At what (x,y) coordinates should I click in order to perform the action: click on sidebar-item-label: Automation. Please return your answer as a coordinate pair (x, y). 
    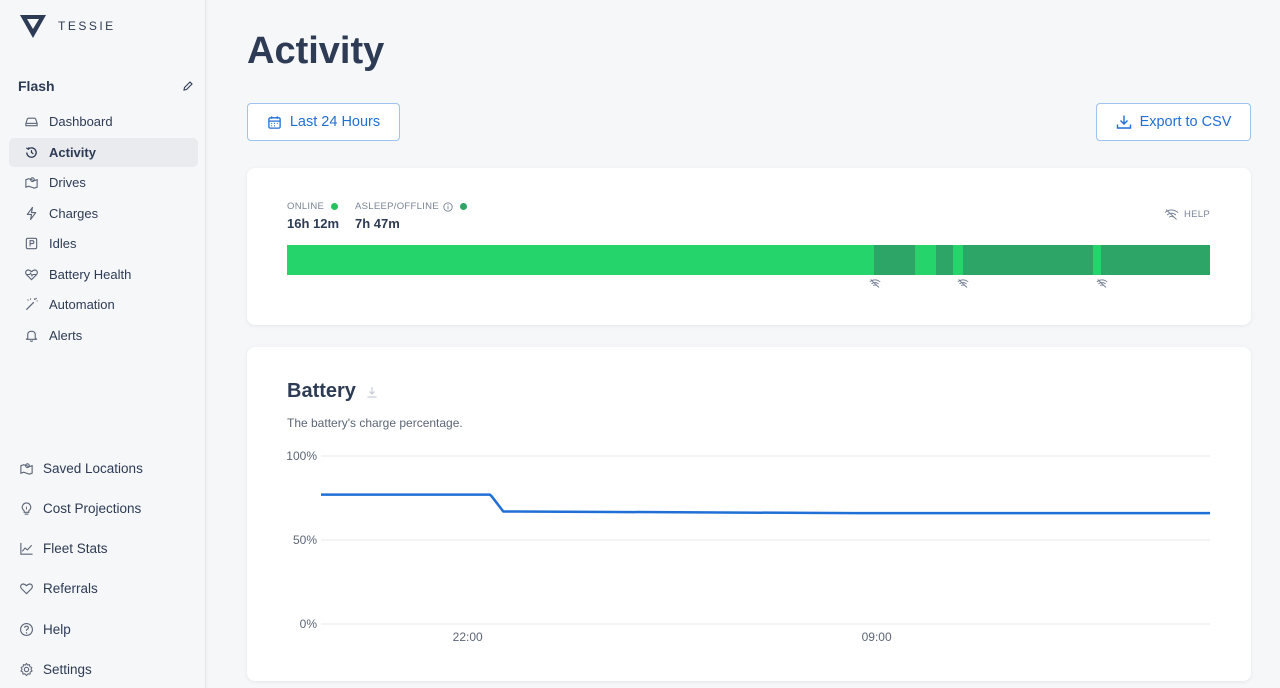
    Looking at the image, I should click on (82, 304).